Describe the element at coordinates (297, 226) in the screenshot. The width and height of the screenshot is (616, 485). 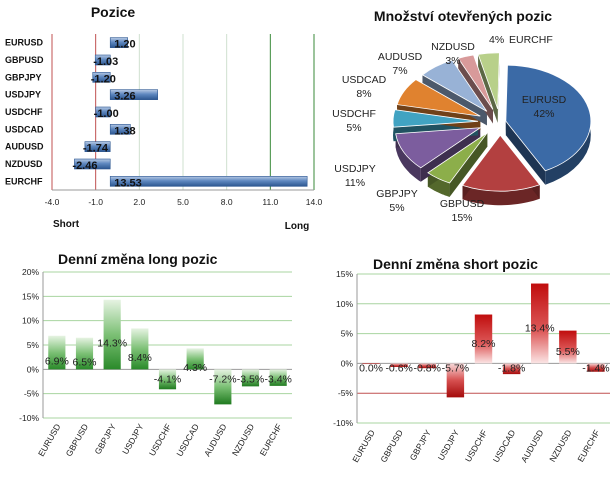
I see `long-label: Long` at that location.